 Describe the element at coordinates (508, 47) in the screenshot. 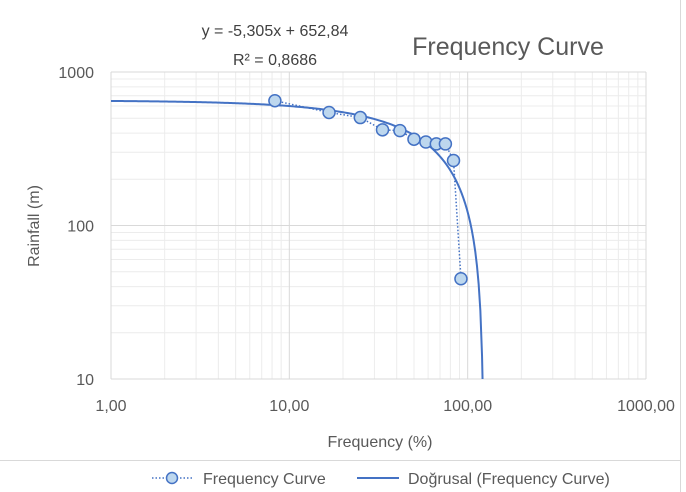

I see `chart-title: Frequency Curve` at that location.